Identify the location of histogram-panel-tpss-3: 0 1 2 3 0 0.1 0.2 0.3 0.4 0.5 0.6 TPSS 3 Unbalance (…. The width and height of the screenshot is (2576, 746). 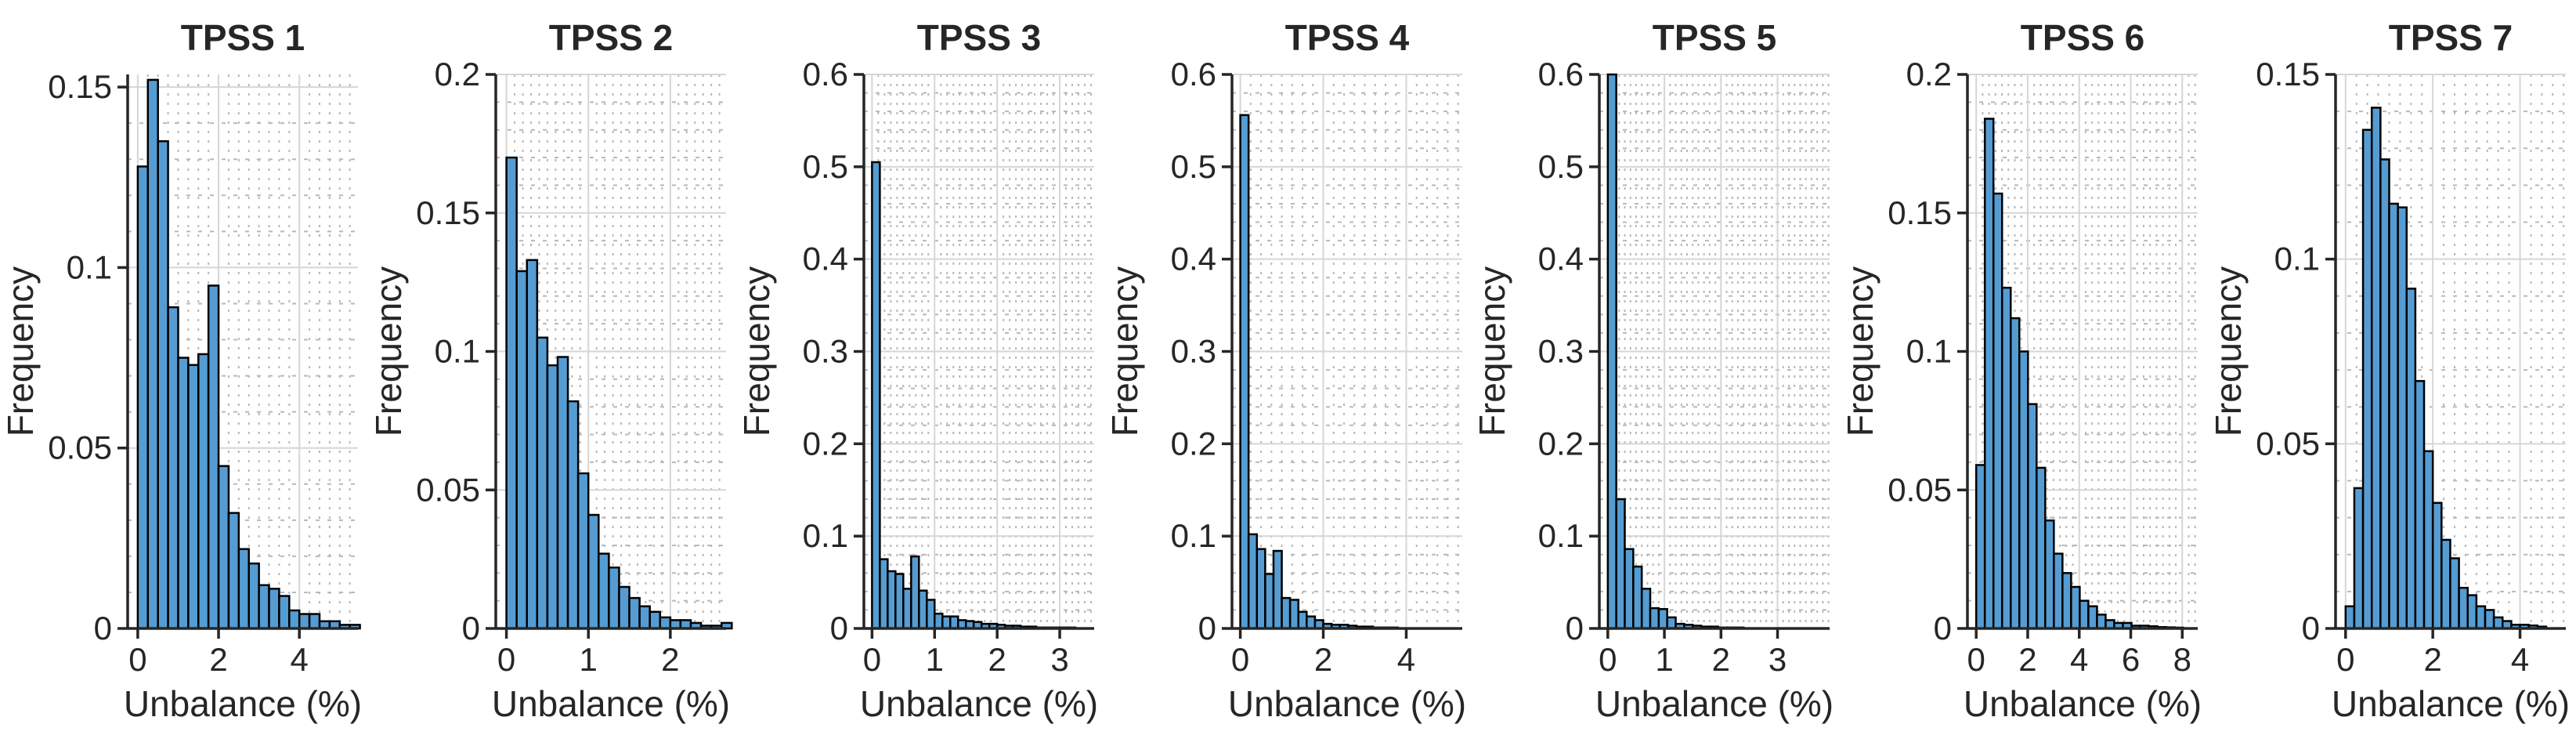
(919, 373).